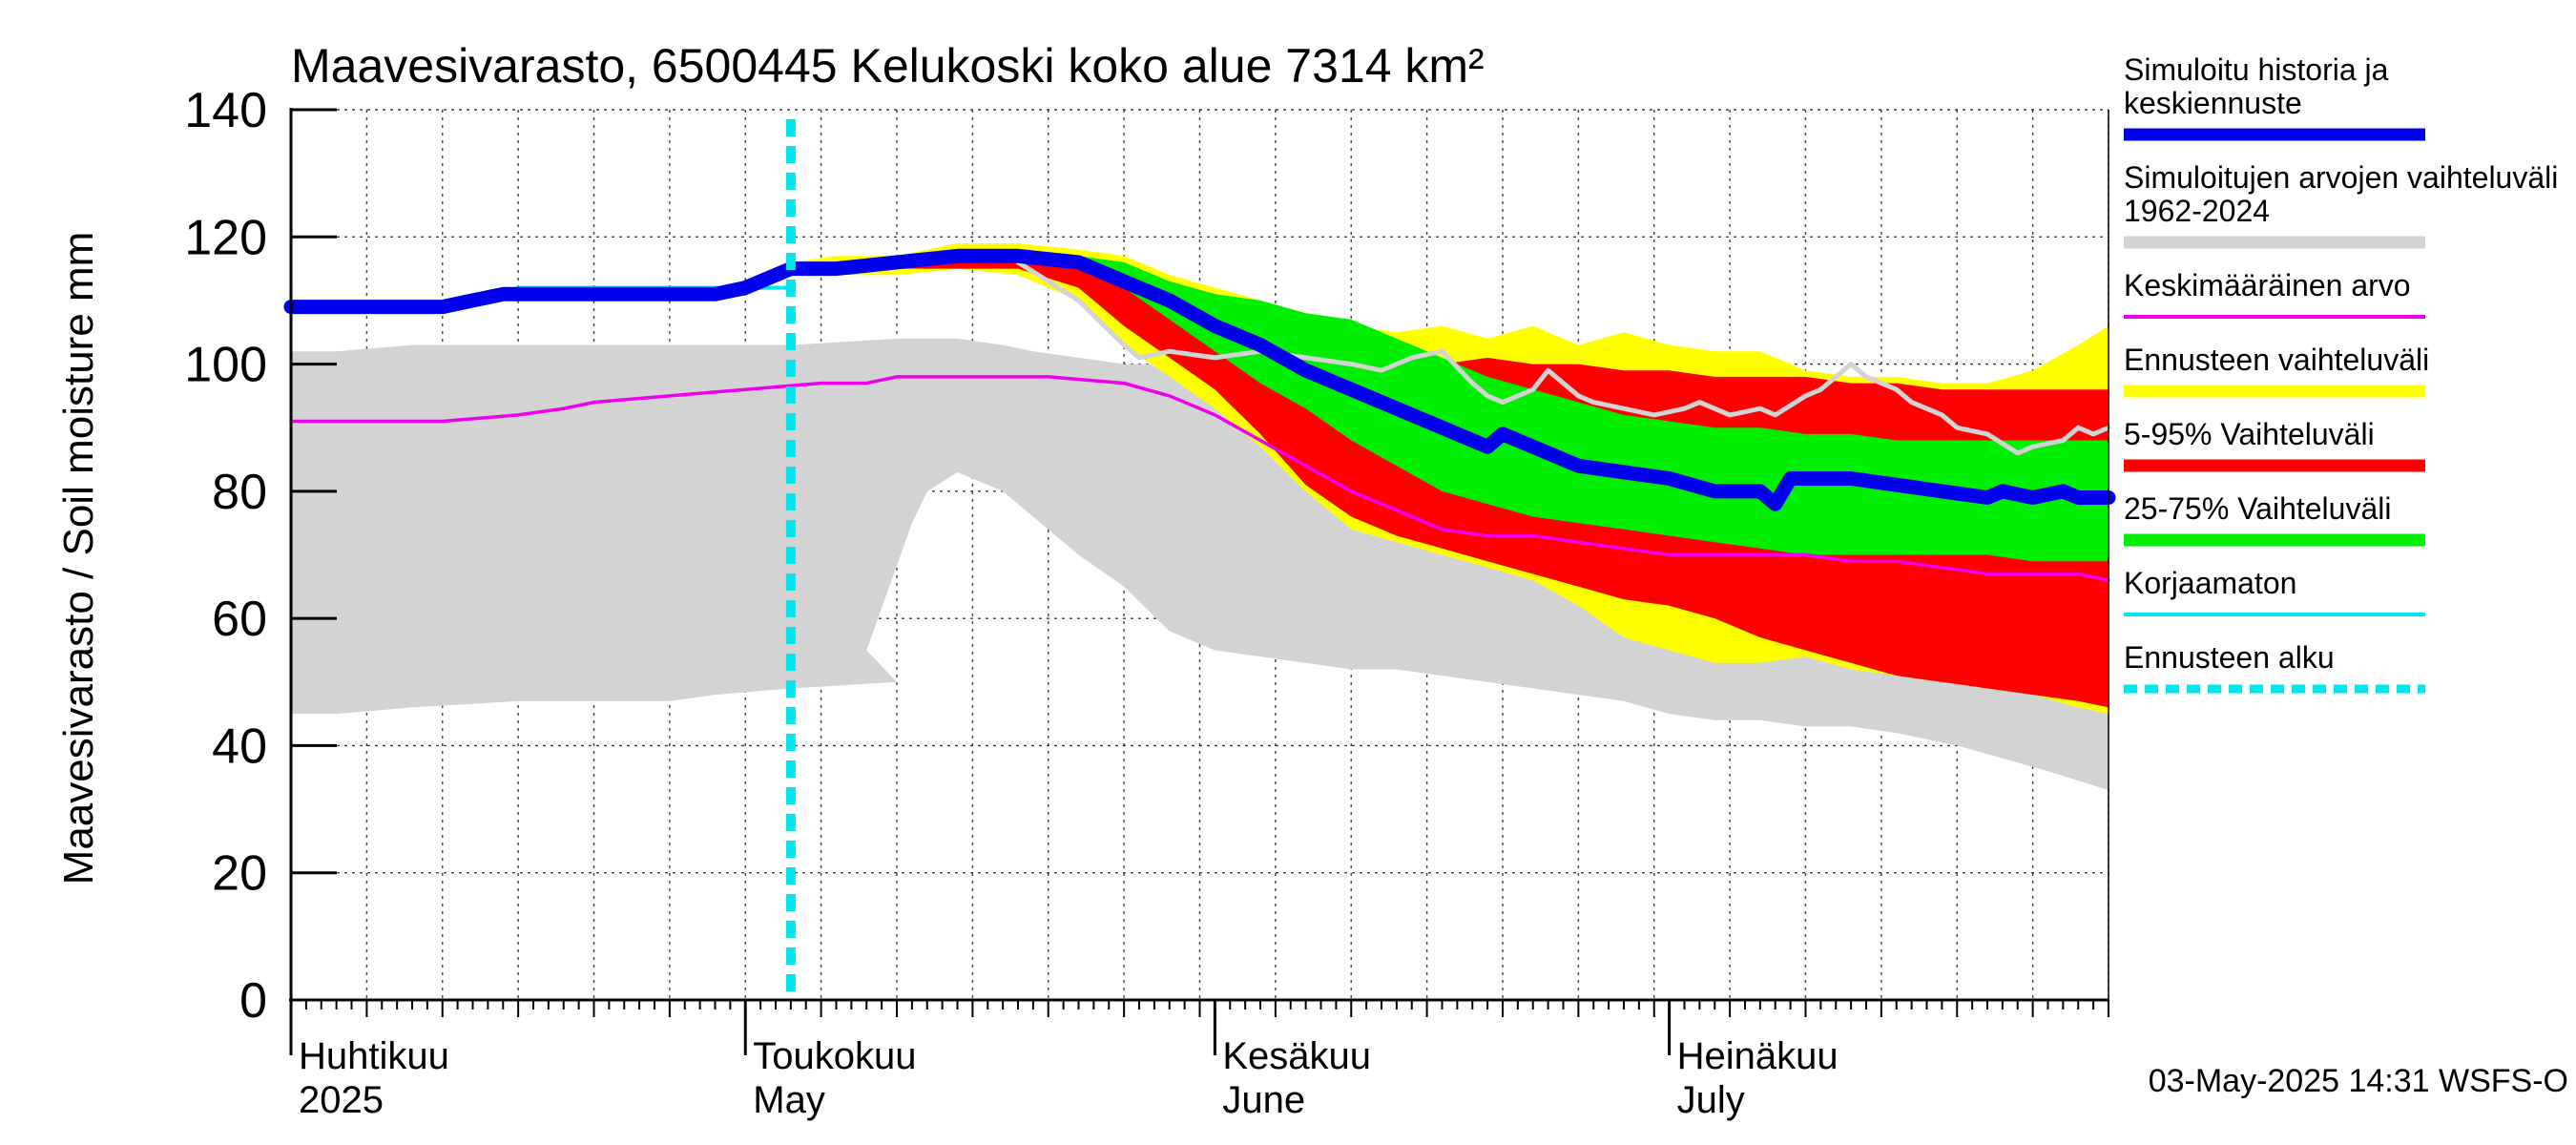  Describe the element at coordinates (1758, 1056) in the screenshot. I see `month-label-fi: Heinäkuu` at that location.